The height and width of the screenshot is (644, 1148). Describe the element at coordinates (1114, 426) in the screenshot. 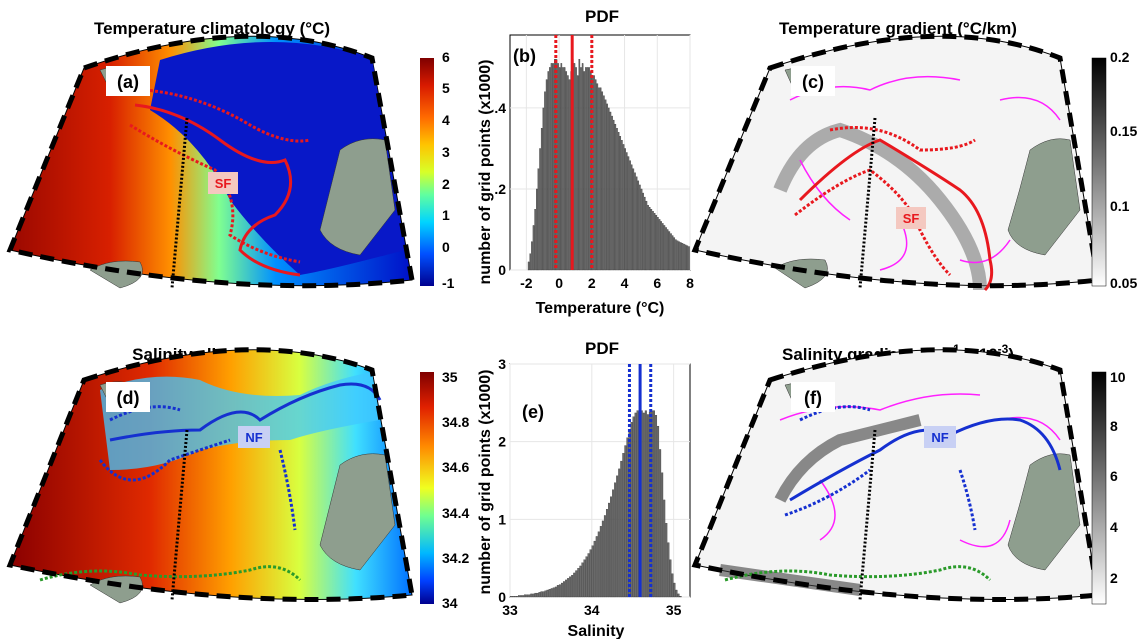

I see `svg-text: 8` at that location.